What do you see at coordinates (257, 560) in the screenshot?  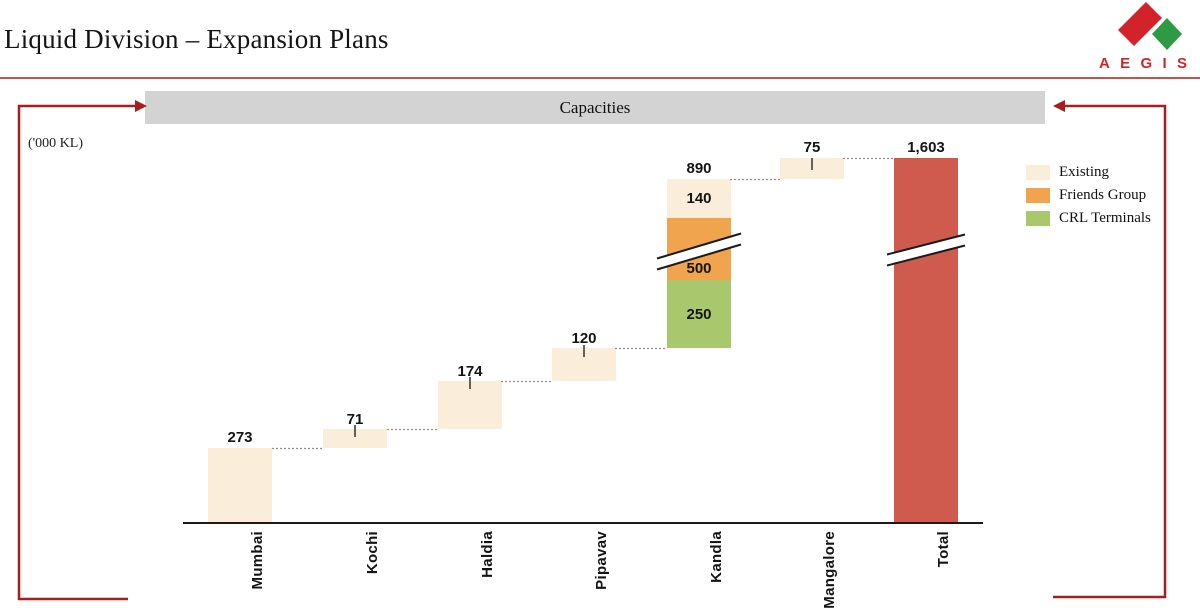 I see `axis-label-mumbai: Mumbai` at bounding box center [257, 560].